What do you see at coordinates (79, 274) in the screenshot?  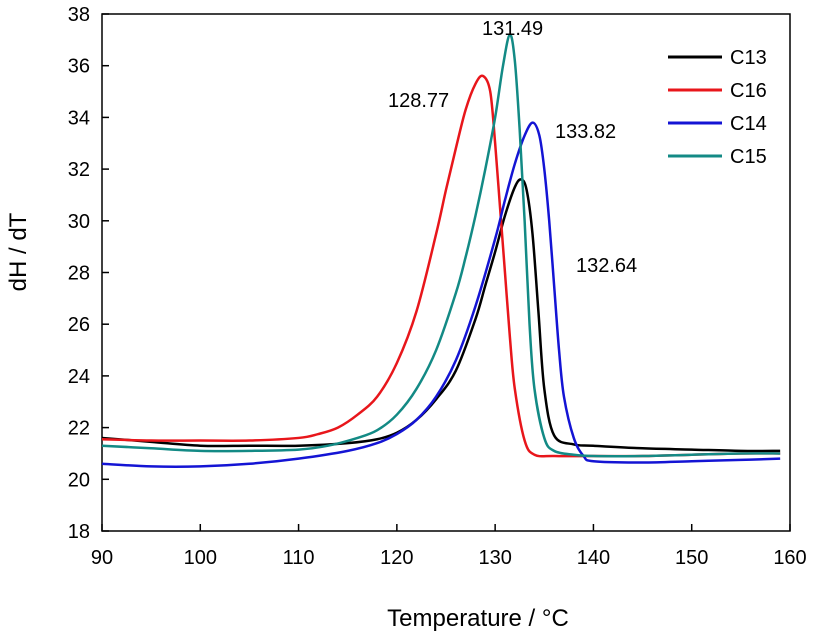 I see `y-tick-label: 28` at bounding box center [79, 274].